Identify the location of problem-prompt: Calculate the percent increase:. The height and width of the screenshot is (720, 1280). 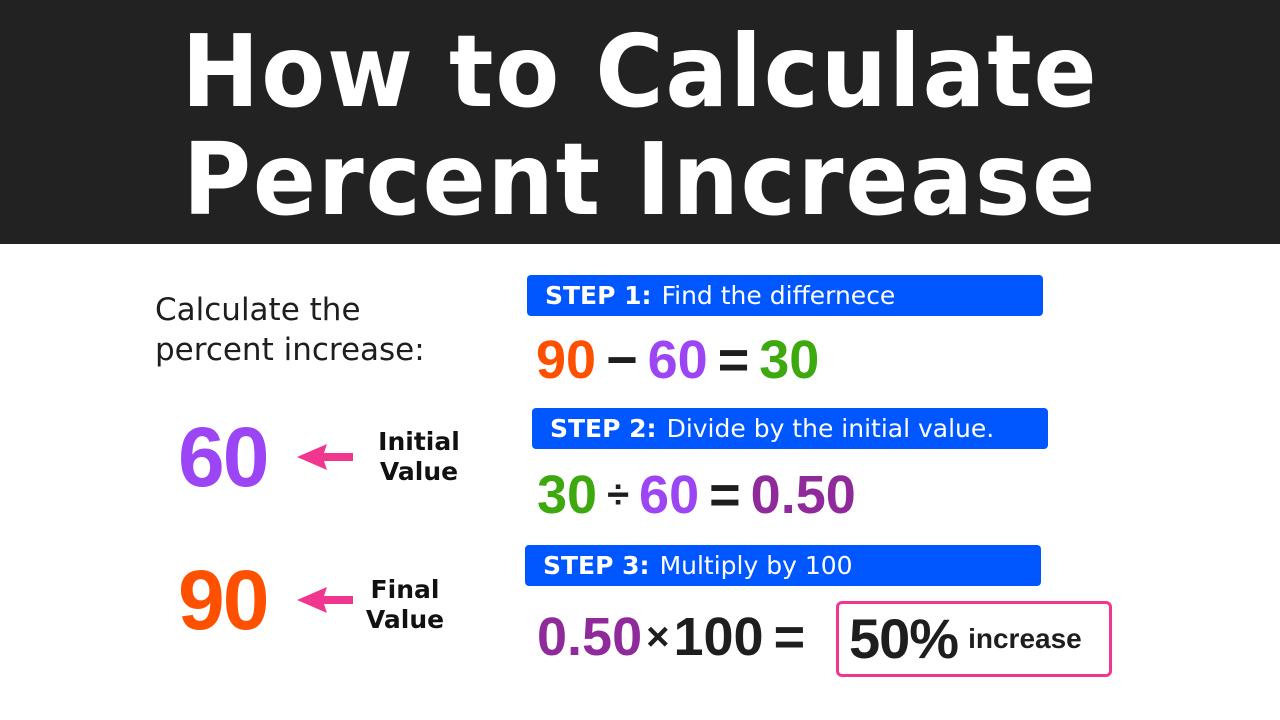
(290, 330).